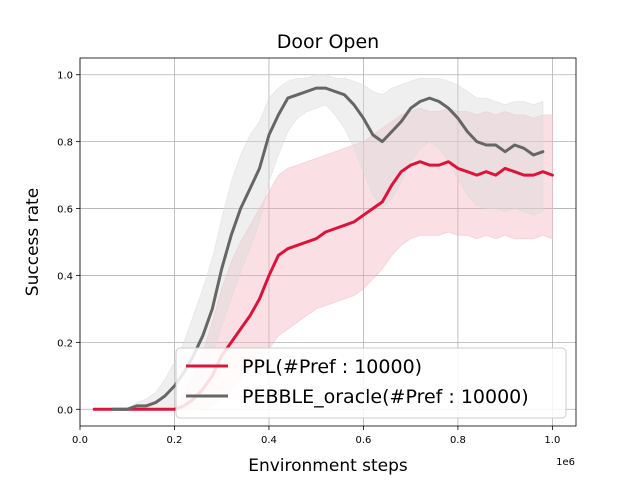 Image resolution: width=640 pixels, height=480 pixels. What do you see at coordinates (65, 143) in the screenshot?
I see `y-tick-label: 0.8` at bounding box center [65, 143].